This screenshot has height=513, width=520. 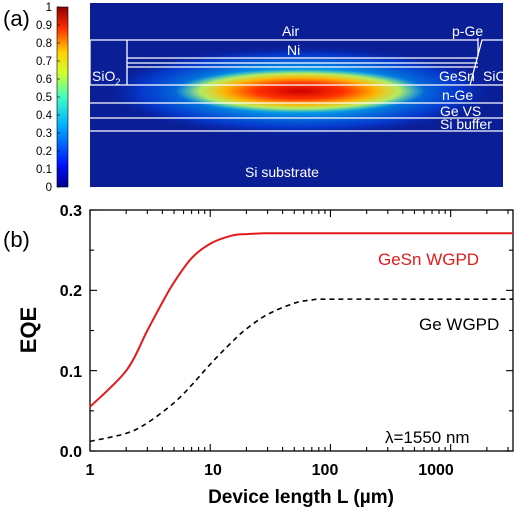 I want to click on legend-gesn: GeSn WGPD, so click(x=428, y=259).